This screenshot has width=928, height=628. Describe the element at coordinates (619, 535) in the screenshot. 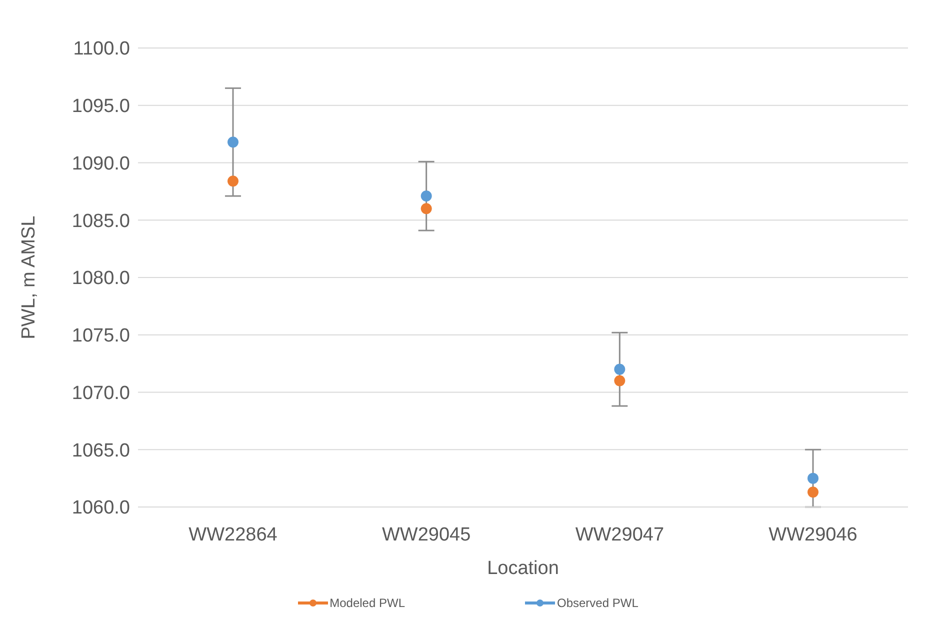

I see `x-tick-label: WW29047` at that location.